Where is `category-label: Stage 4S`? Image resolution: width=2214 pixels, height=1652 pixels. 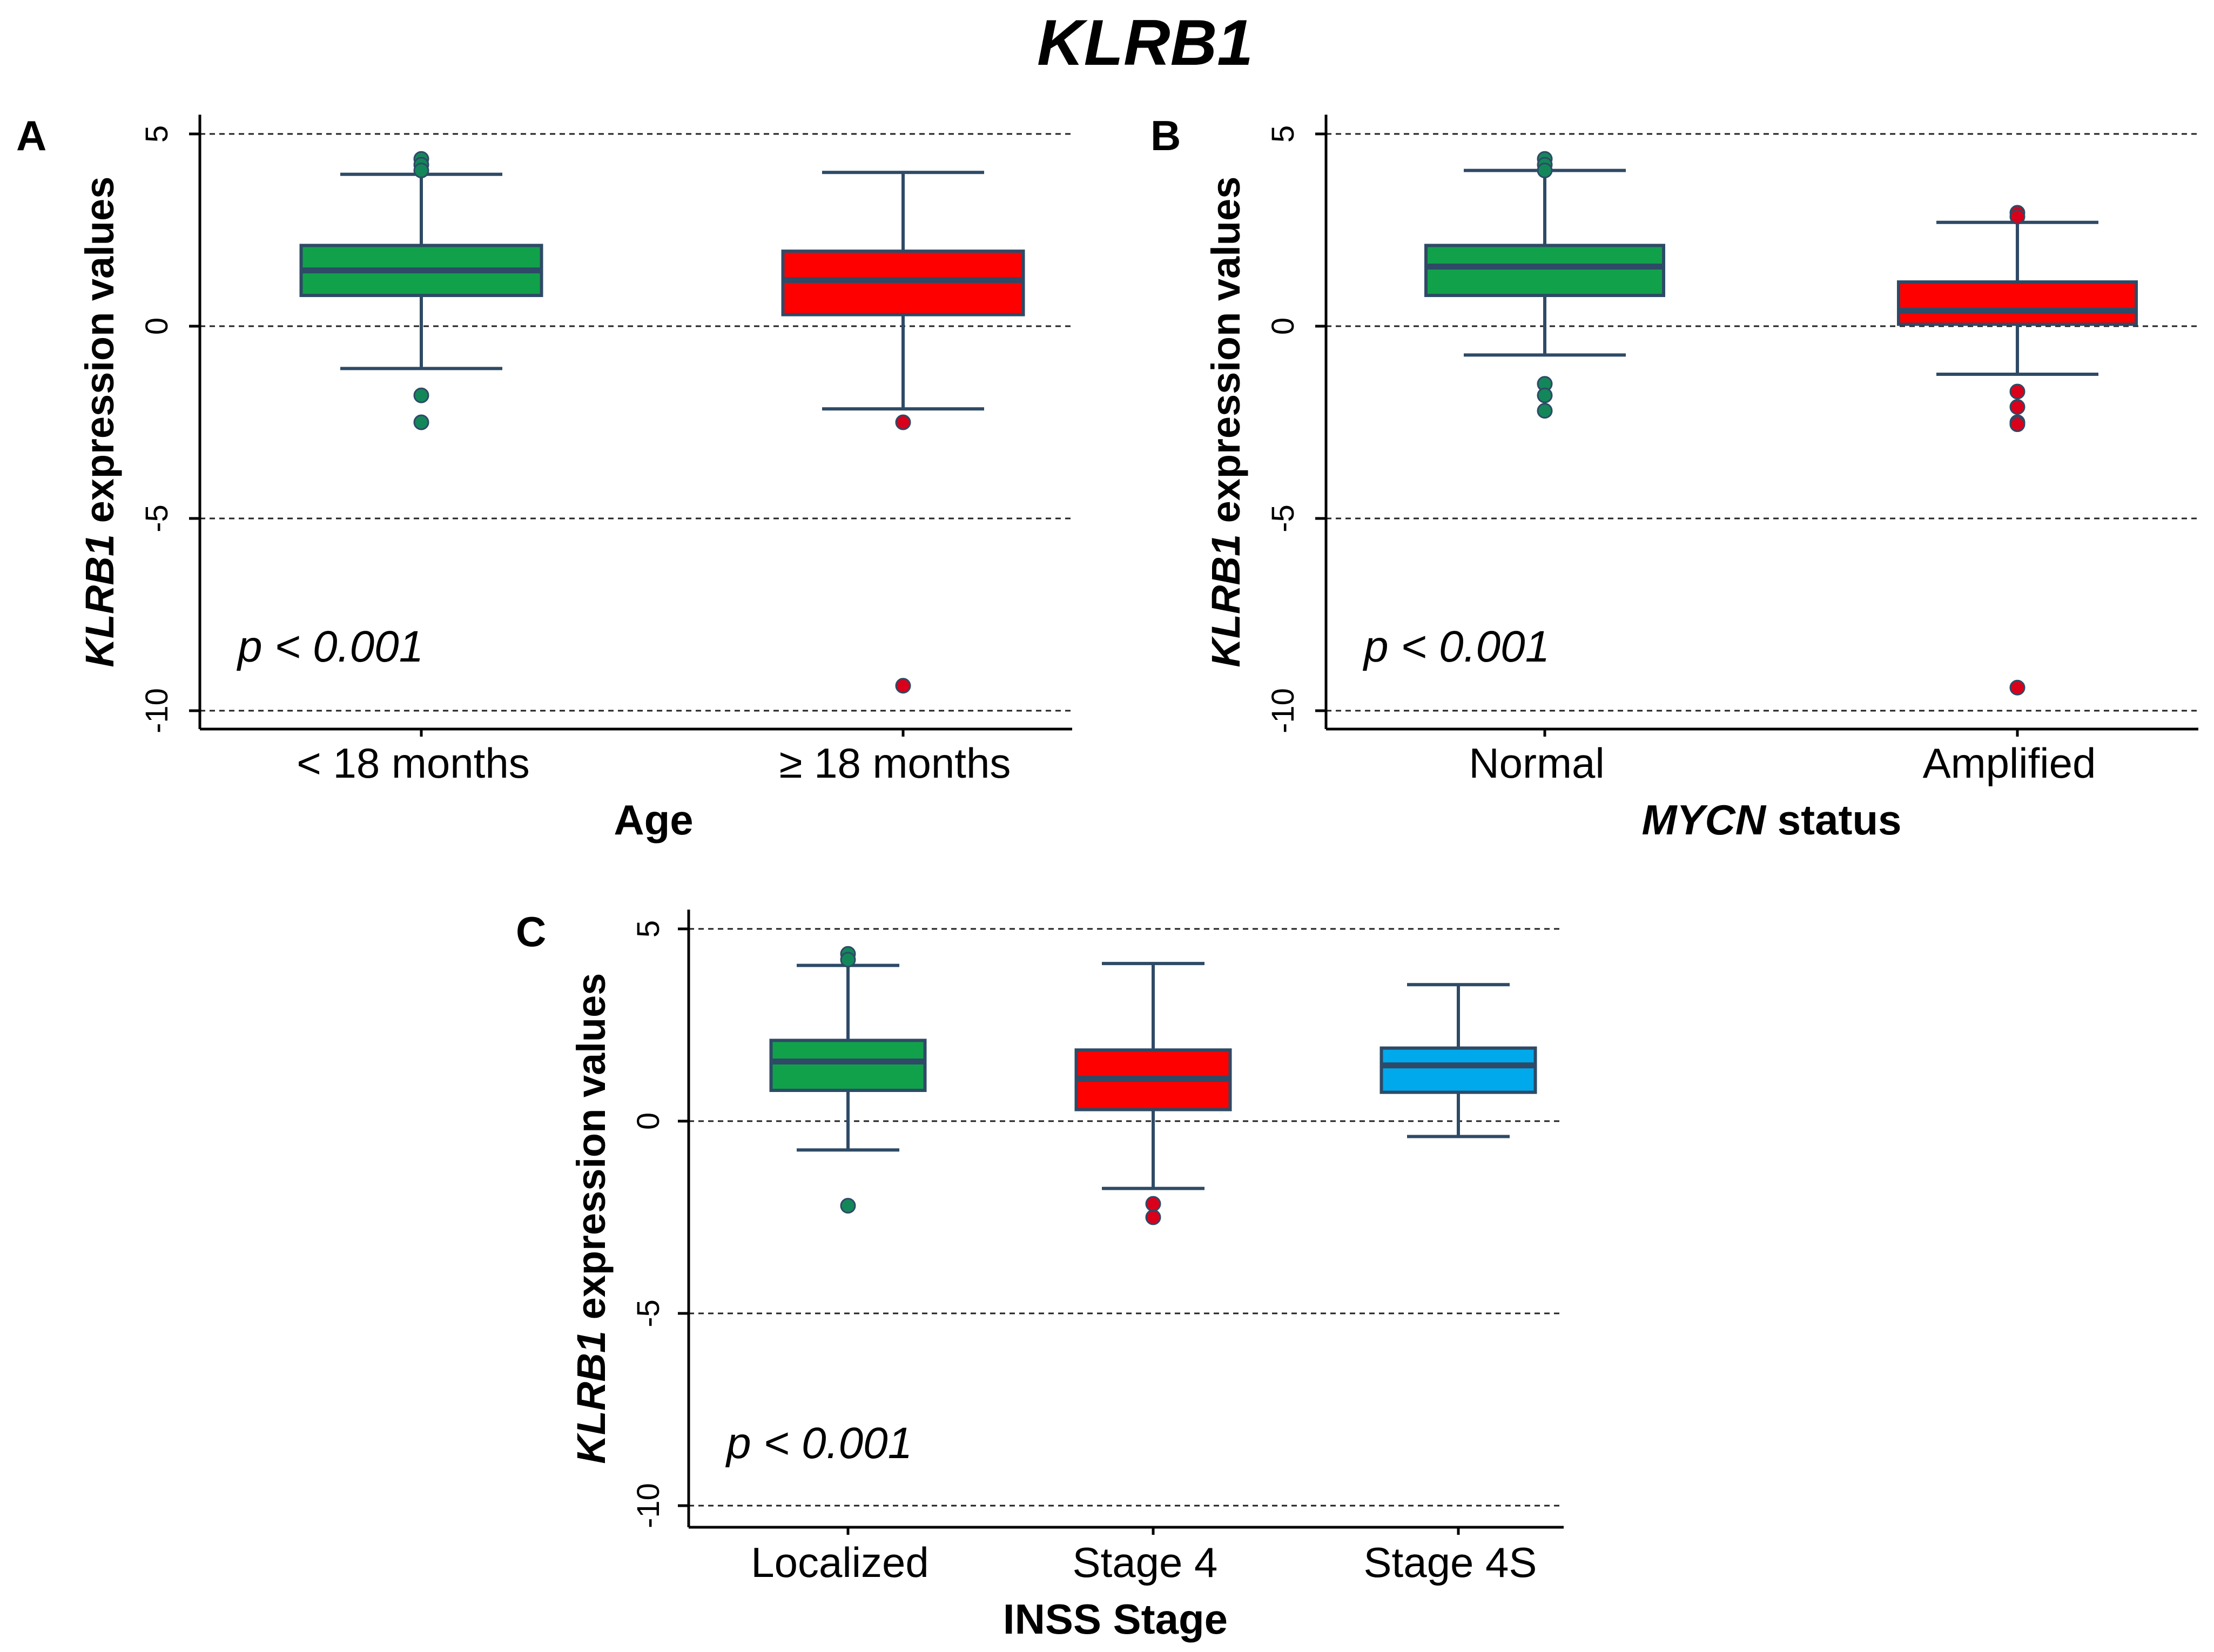
category-label: Stage 4S is located at coordinates (1450, 1562).